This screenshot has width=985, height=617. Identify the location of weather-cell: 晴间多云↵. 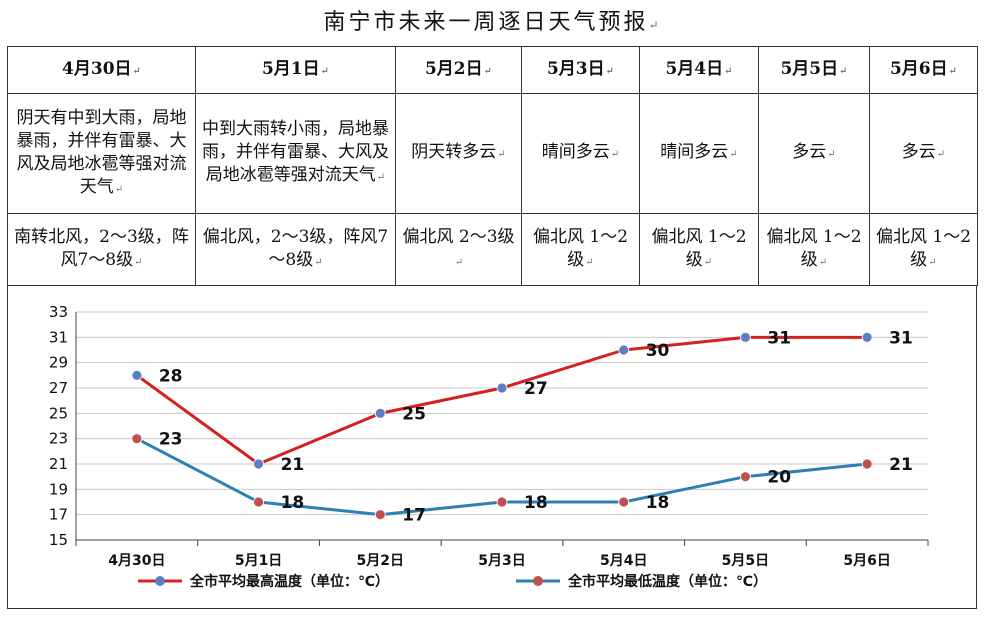
(580, 154).